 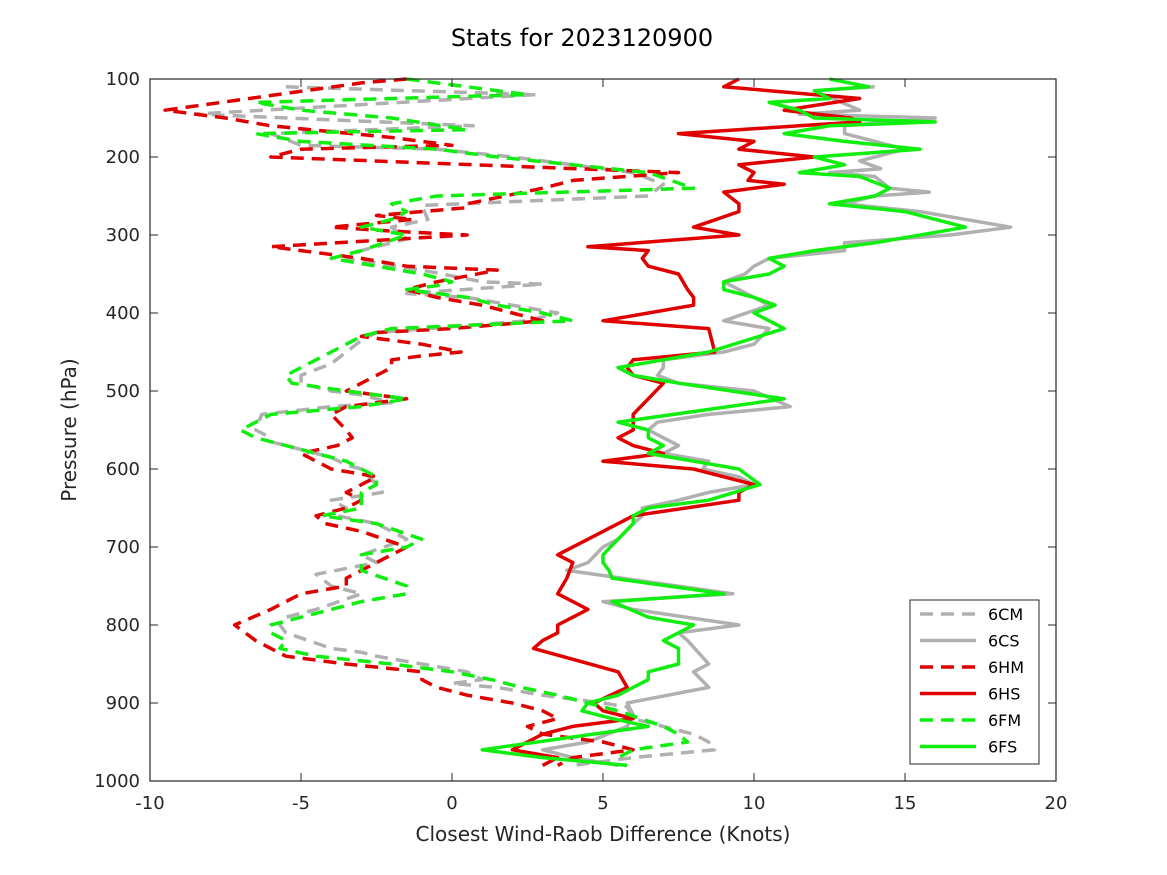 I want to click on x-tick-label: -10, so click(x=149, y=803).